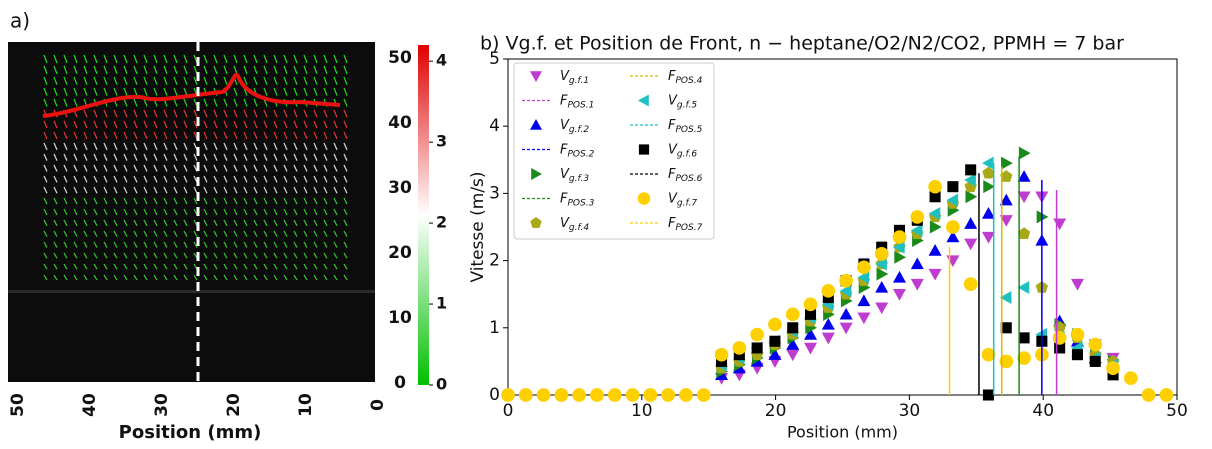  Describe the element at coordinates (685, 126) in the screenshot. I see `legend-label: FPOS.5` at that location.